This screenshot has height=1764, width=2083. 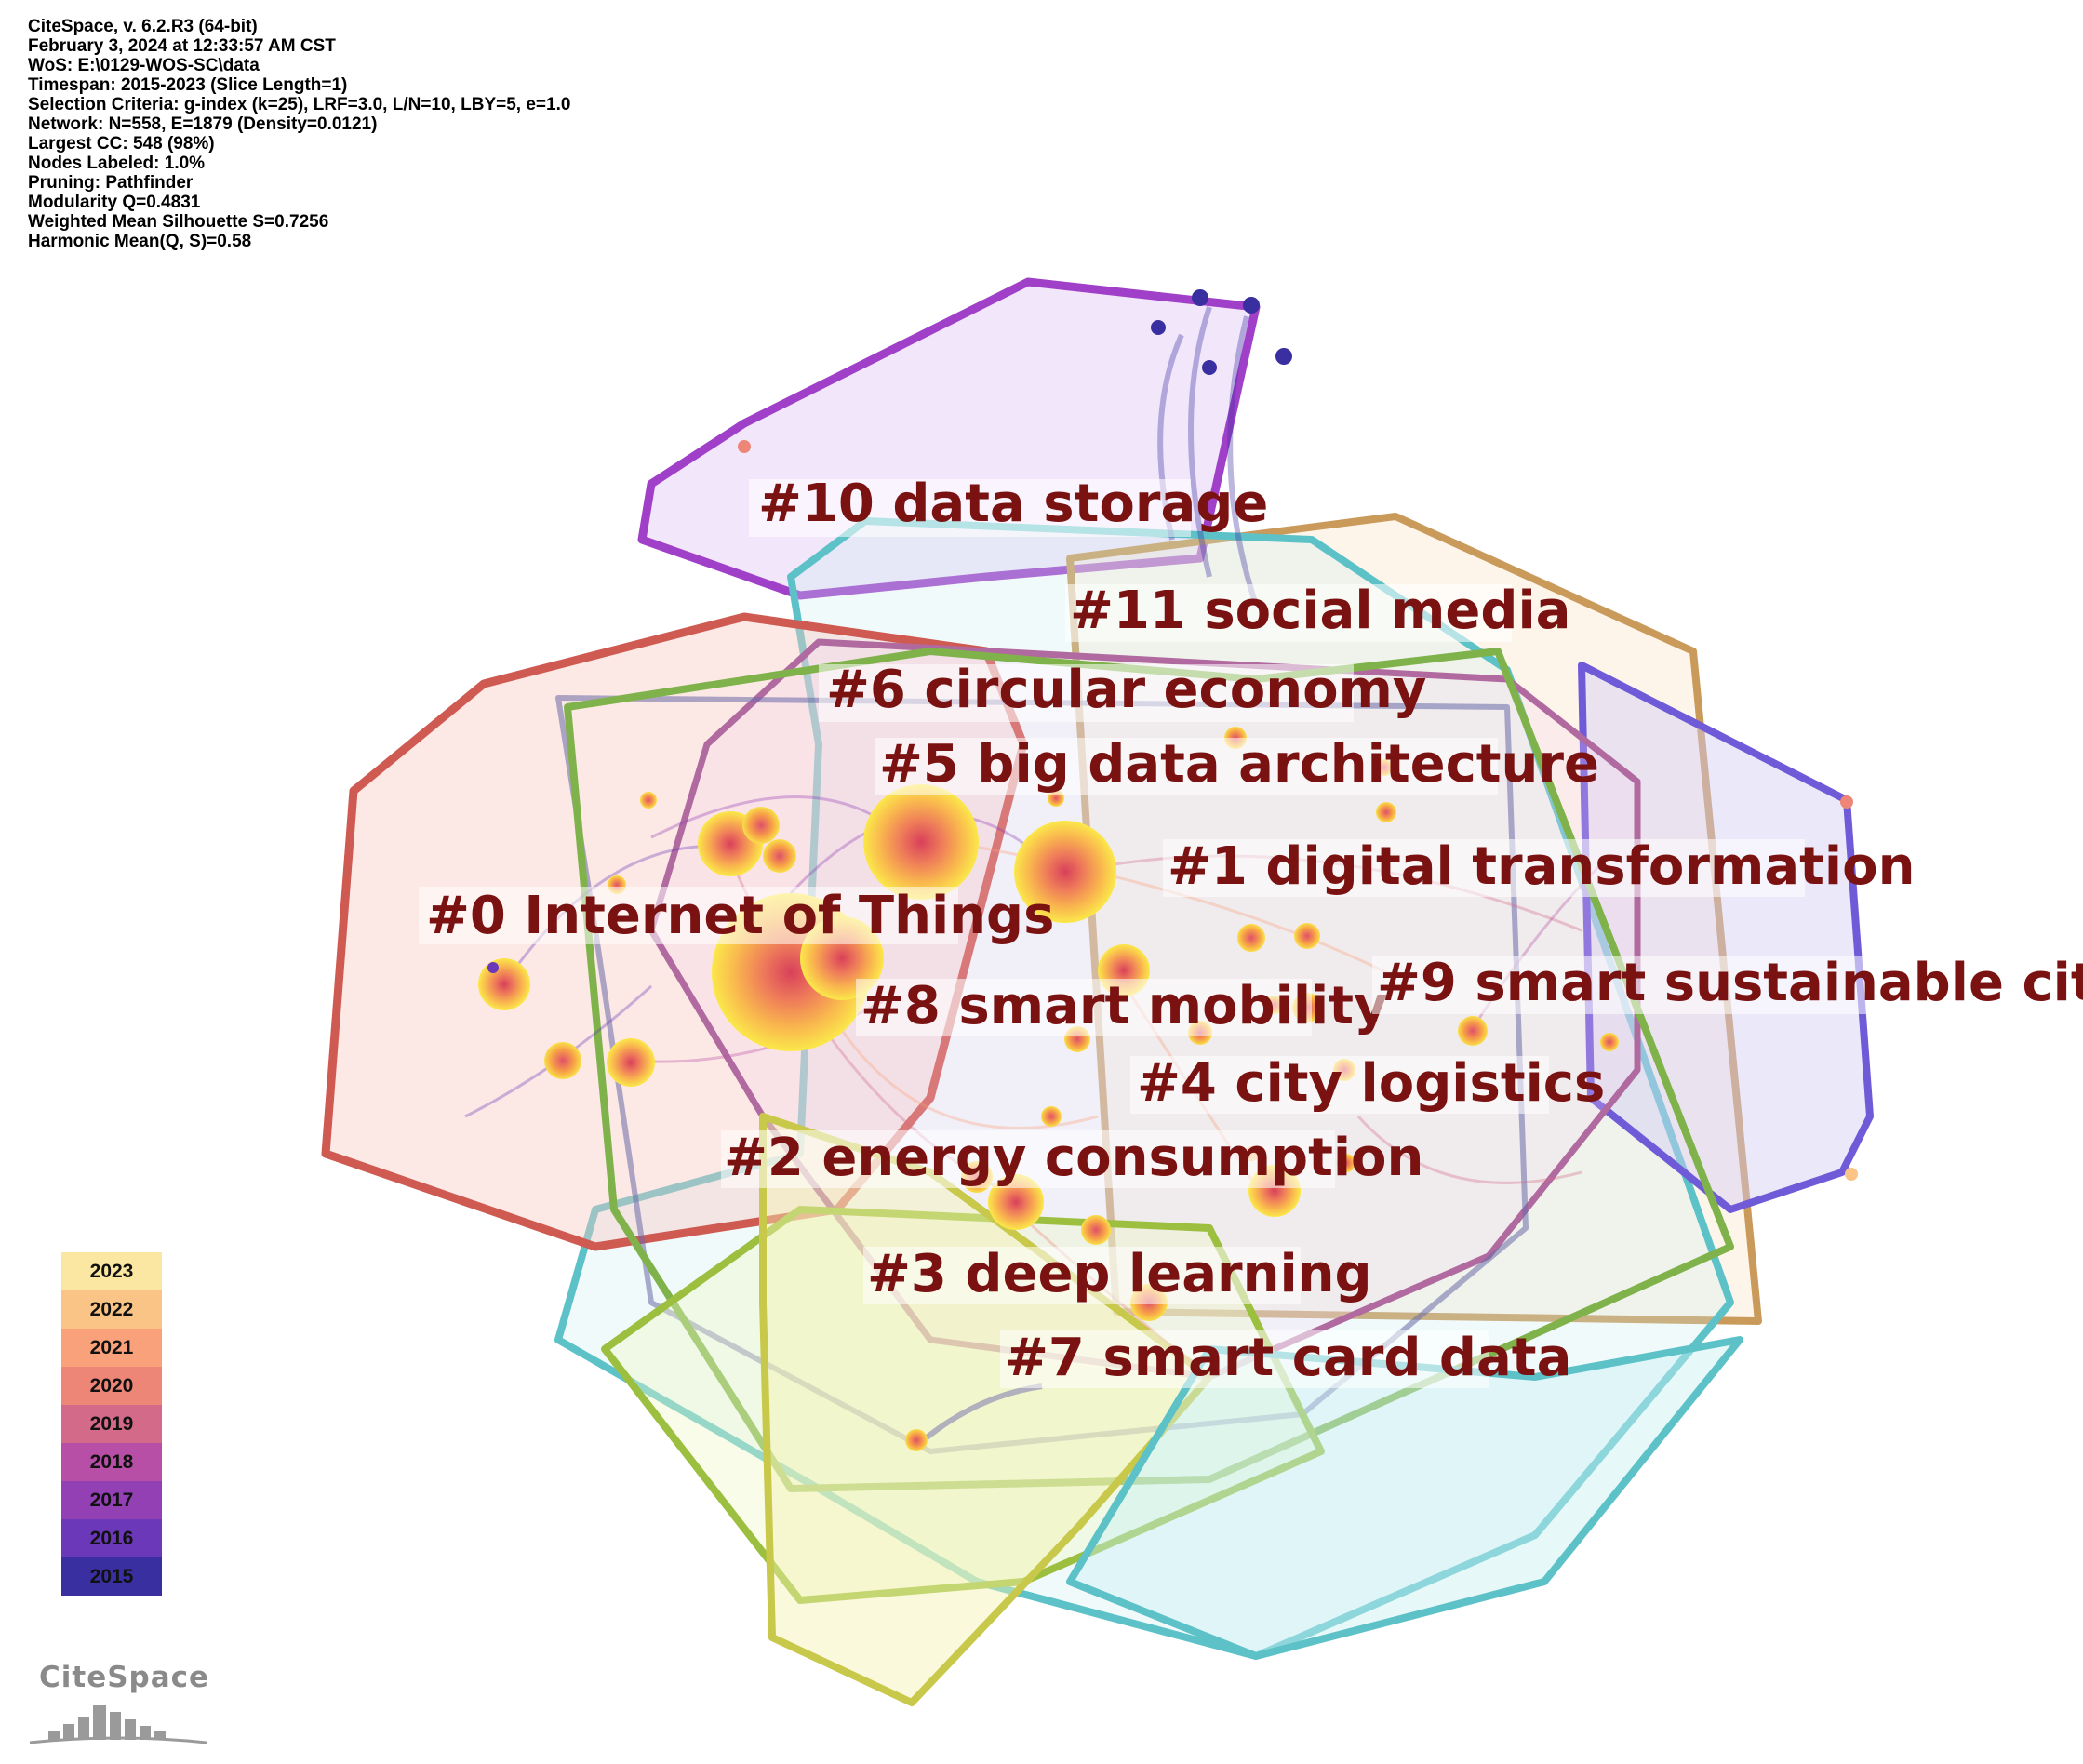 What do you see at coordinates (1542, 866) in the screenshot?
I see `svg-text: #1 digital transformation` at bounding box center [1542, 866].